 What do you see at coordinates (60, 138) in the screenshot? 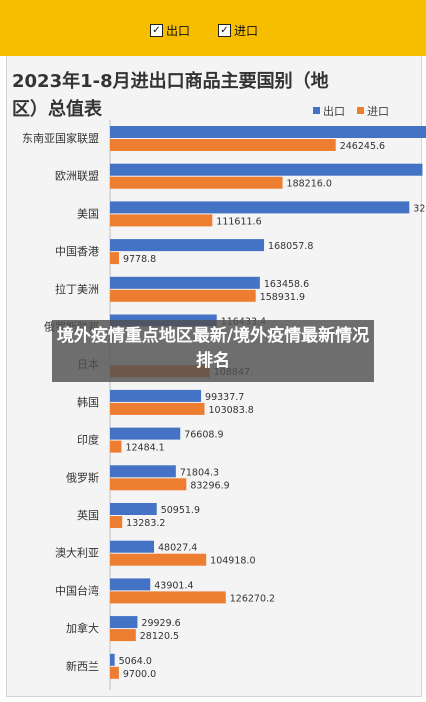
I see `category-label: 东南亚国家联盟` at bounding box center [60, 138].